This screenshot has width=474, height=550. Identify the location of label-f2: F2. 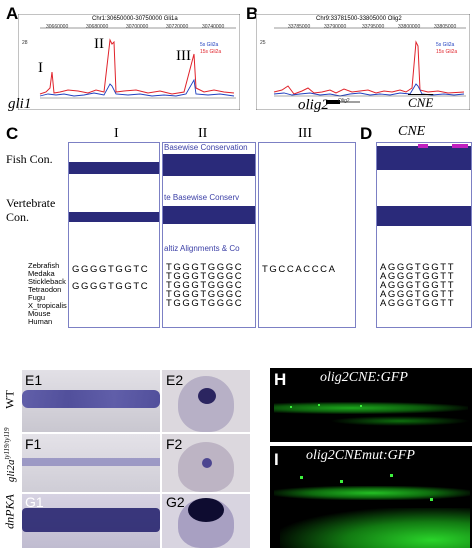
(174, 444).